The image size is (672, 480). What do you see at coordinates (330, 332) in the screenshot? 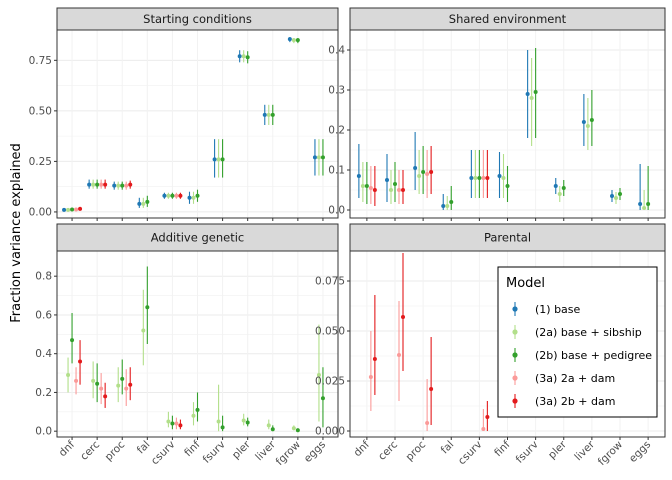
I see `y-tick-label: 0.050` at bounding box center [330, 332].